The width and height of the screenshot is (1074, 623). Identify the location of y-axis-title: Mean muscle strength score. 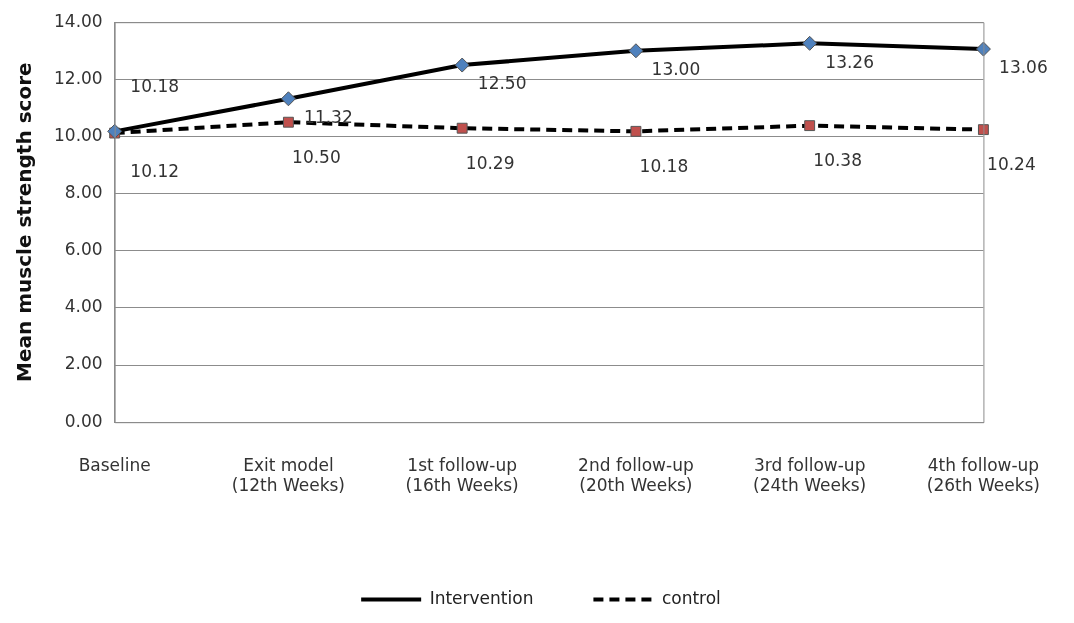
(24, 222).